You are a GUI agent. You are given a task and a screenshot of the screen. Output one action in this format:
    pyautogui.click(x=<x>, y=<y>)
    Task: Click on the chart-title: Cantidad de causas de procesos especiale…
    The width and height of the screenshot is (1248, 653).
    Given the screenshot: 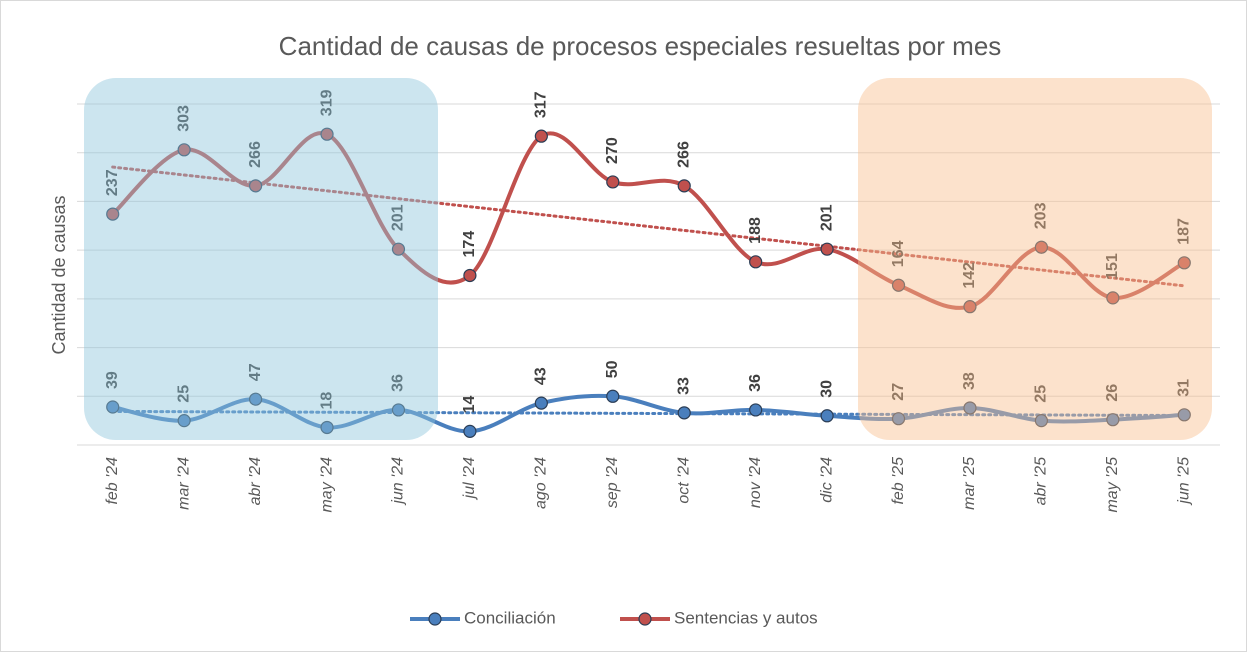 What is the action you would take?
    pyautogui.click(x=640, y=46)
    